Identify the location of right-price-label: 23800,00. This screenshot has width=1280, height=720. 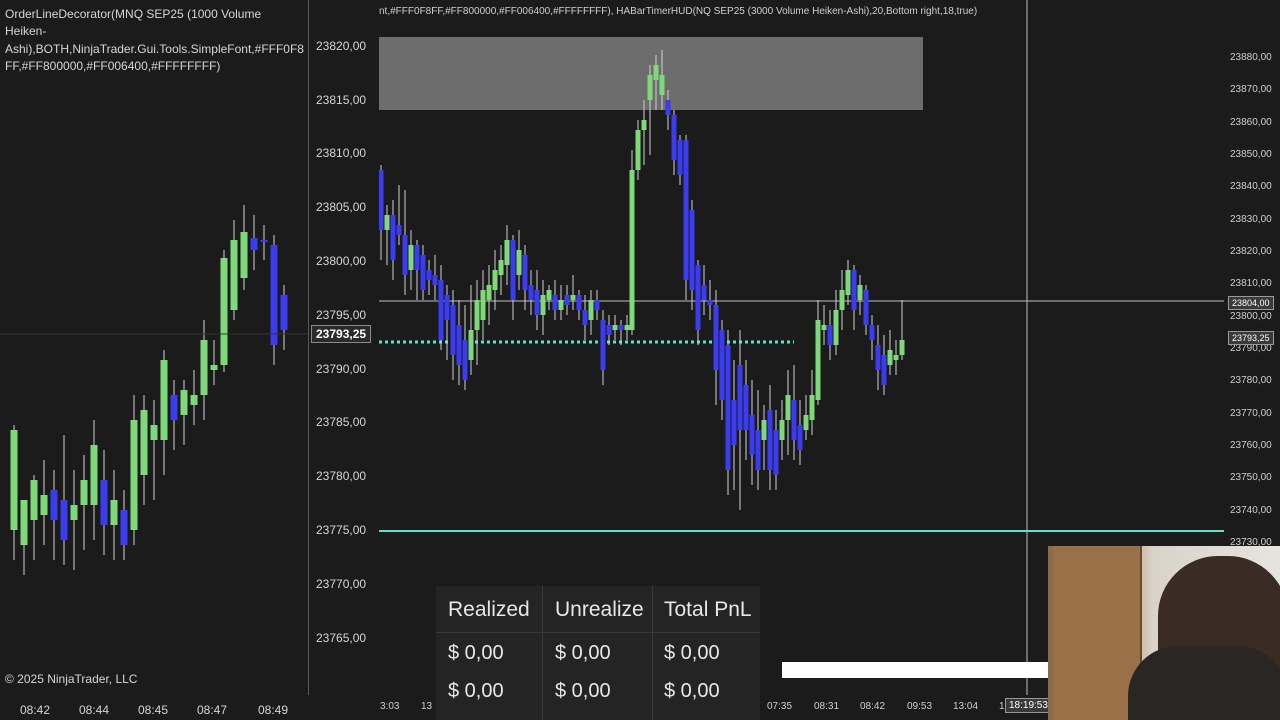
(1251, 316).